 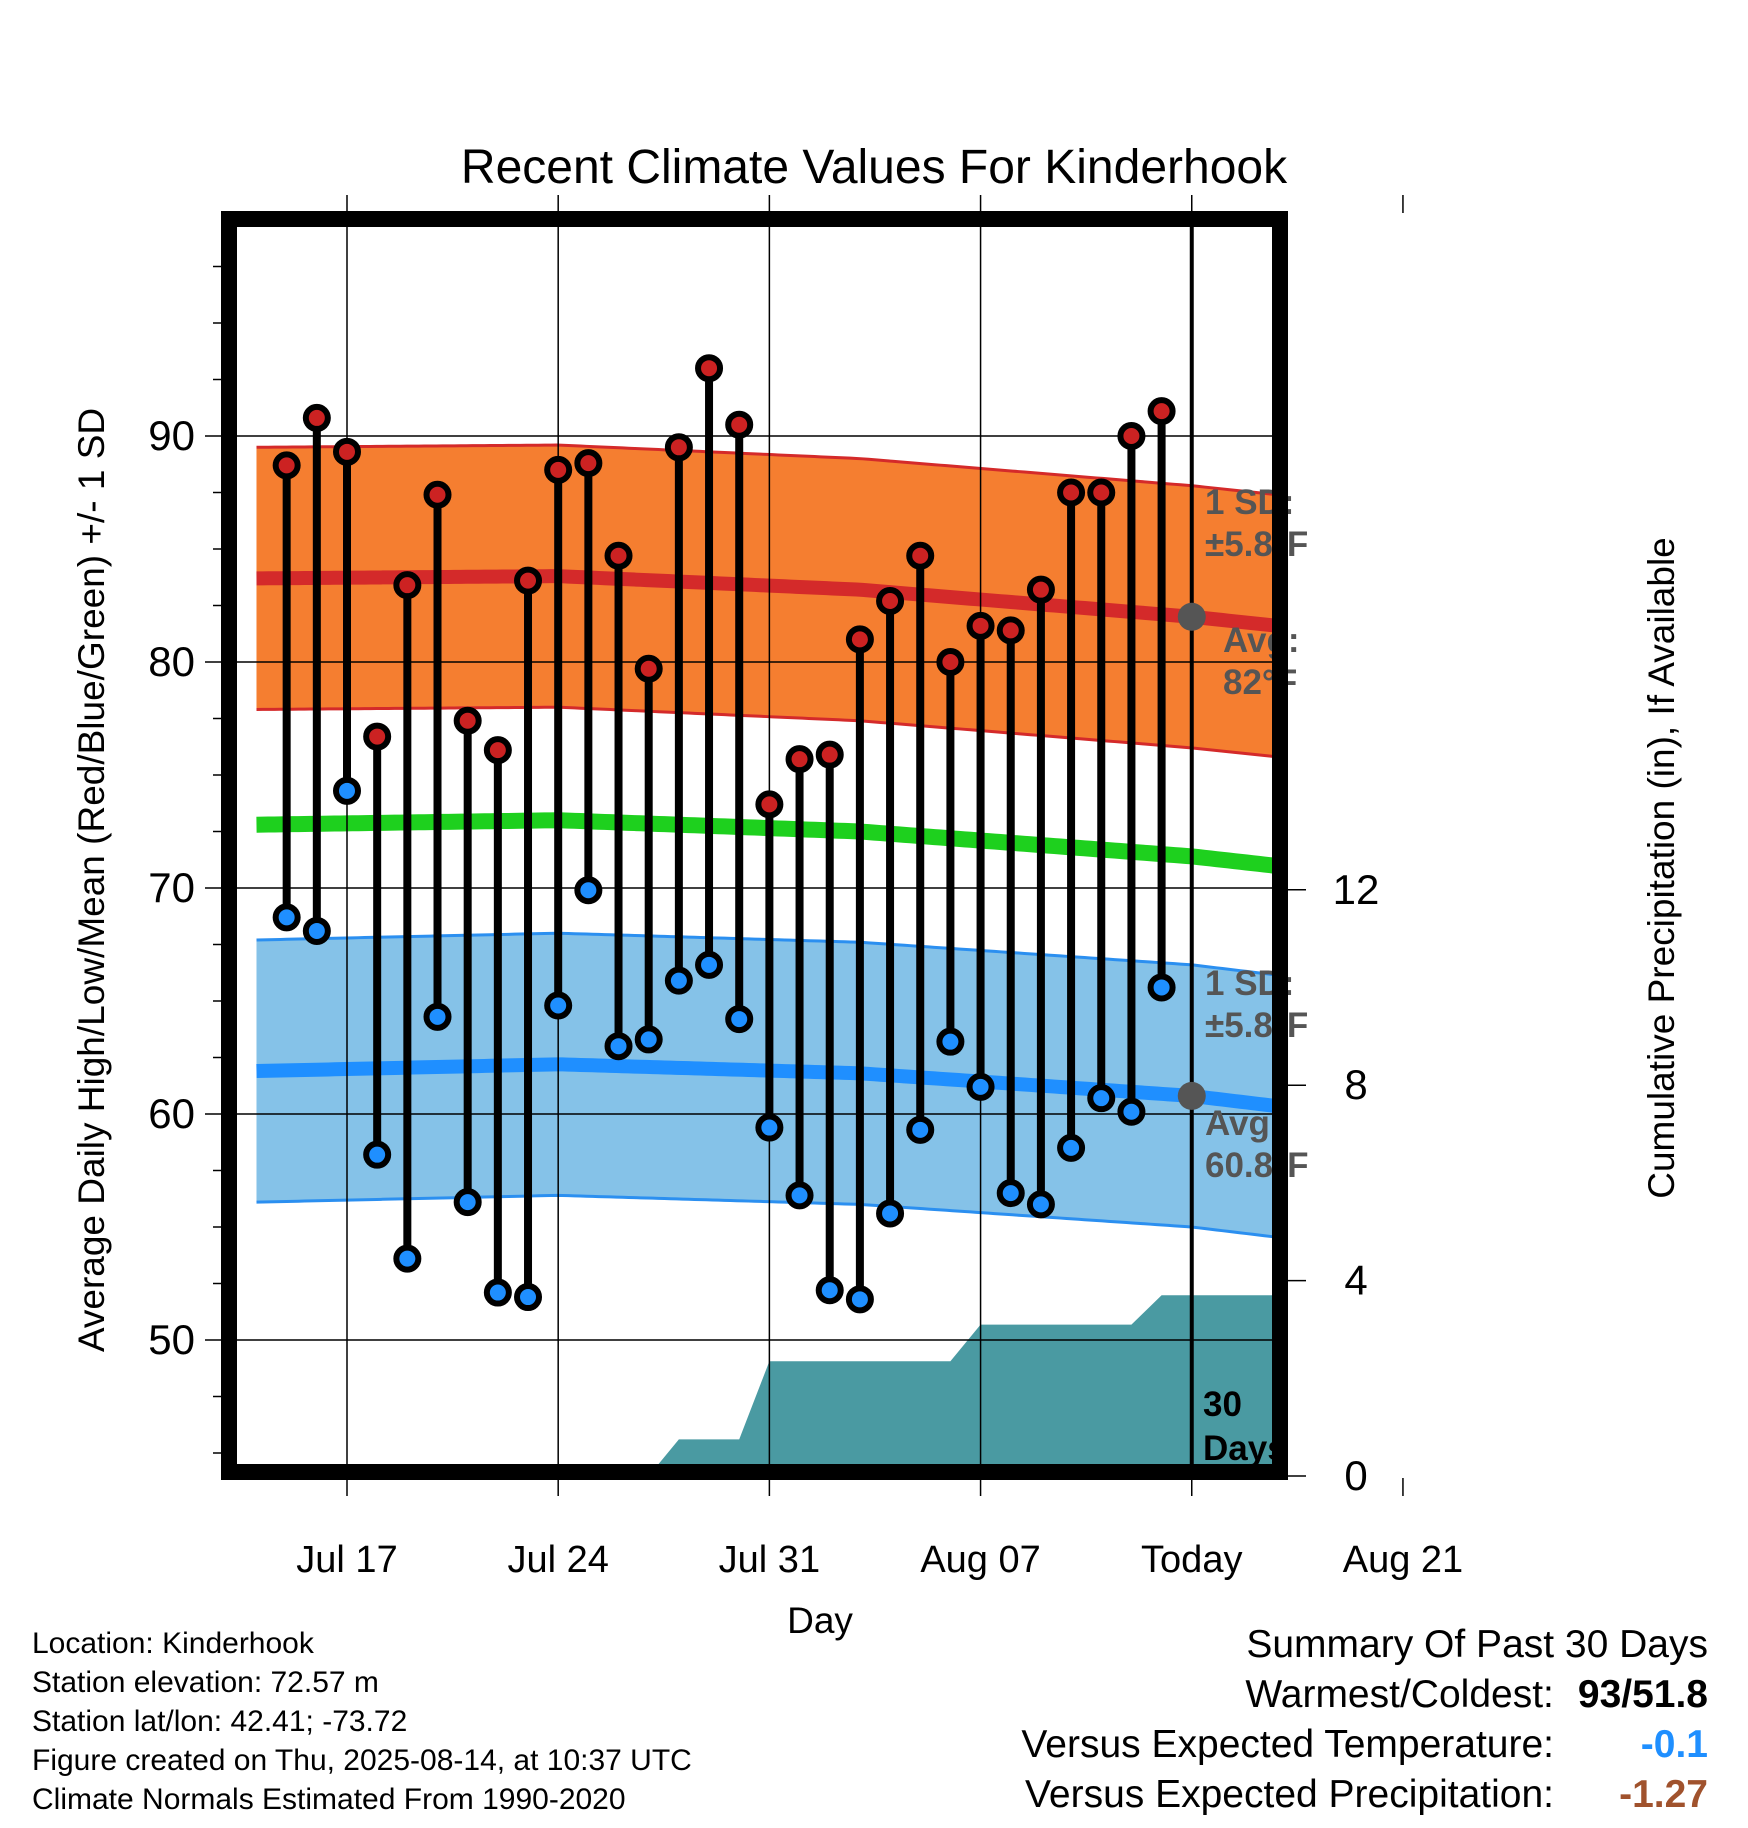 I want to click on low-normal-upper-line, so click(x=771, y=954).